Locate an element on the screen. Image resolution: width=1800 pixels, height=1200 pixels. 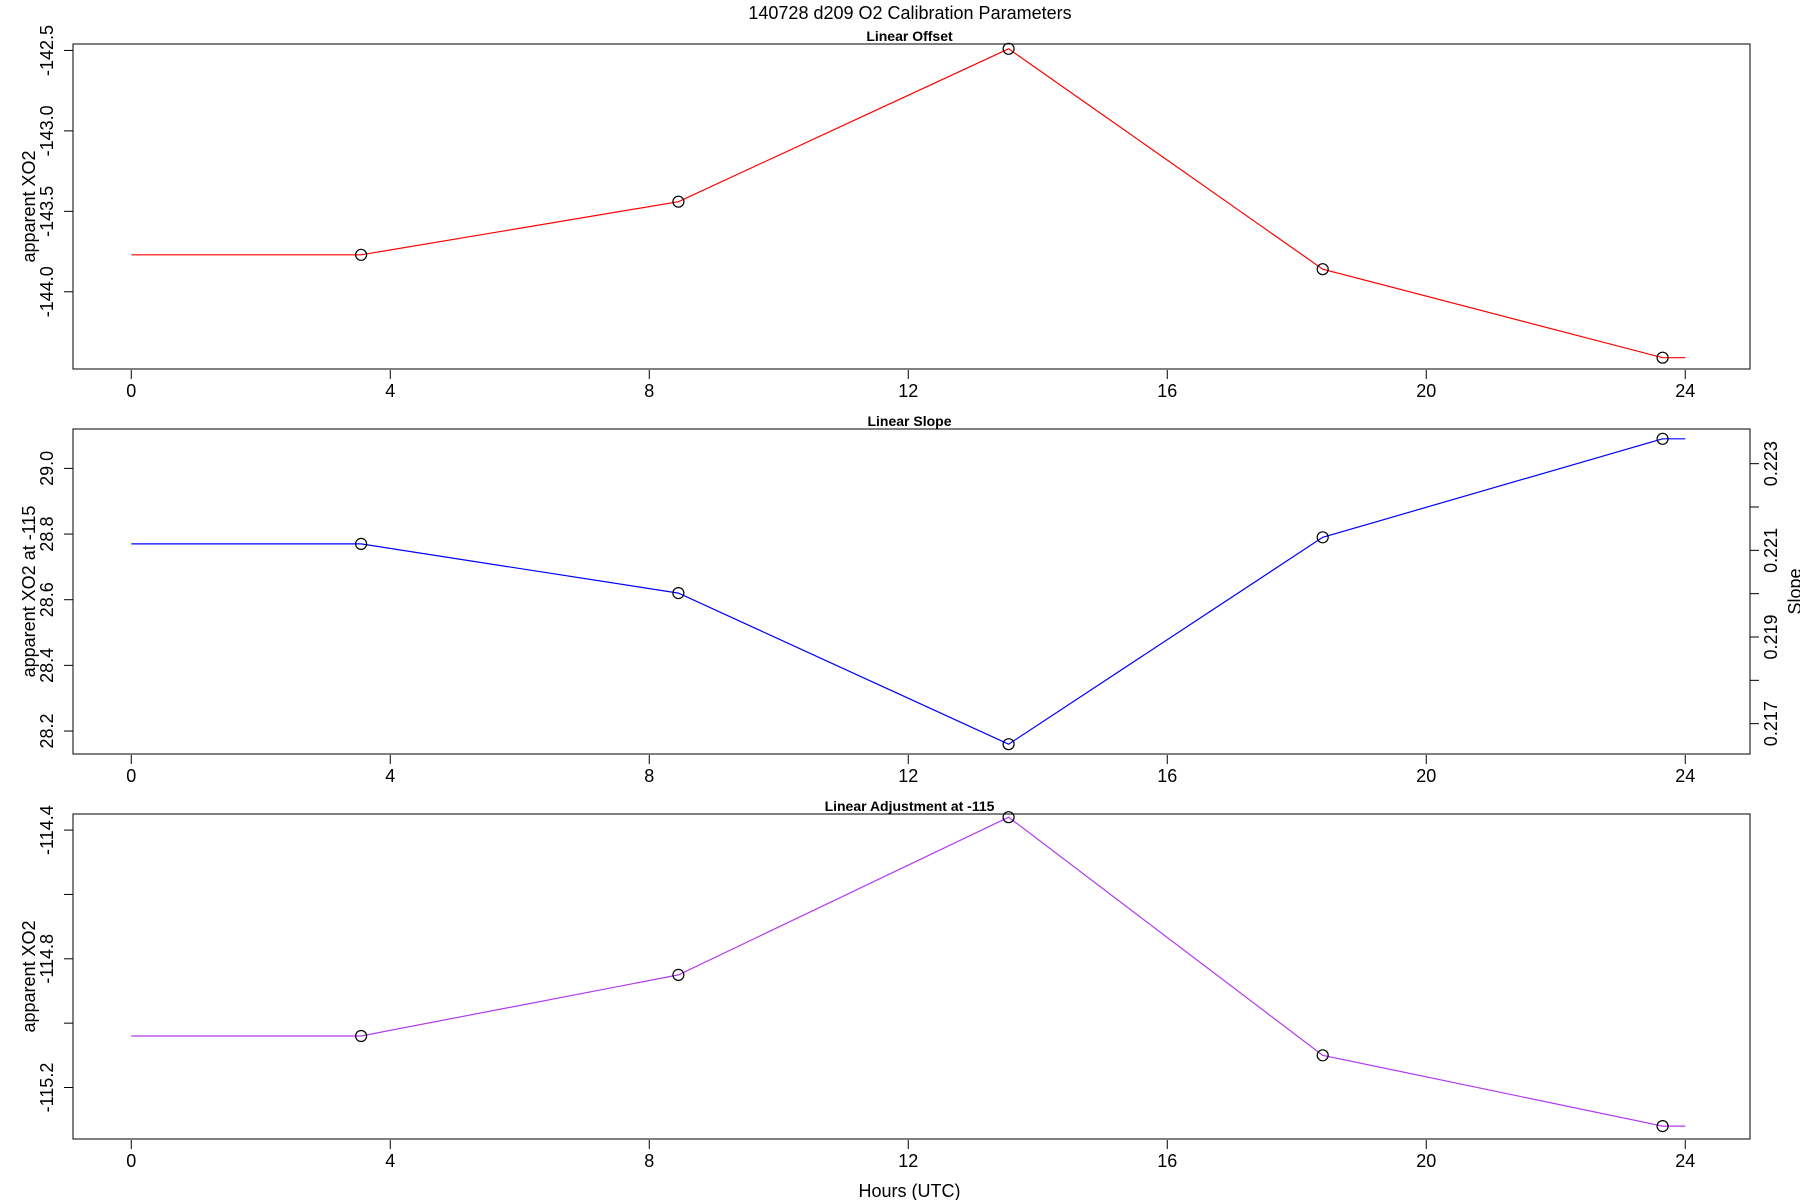
y-tick-label: -144.0 is located at coordinates (47, 291).